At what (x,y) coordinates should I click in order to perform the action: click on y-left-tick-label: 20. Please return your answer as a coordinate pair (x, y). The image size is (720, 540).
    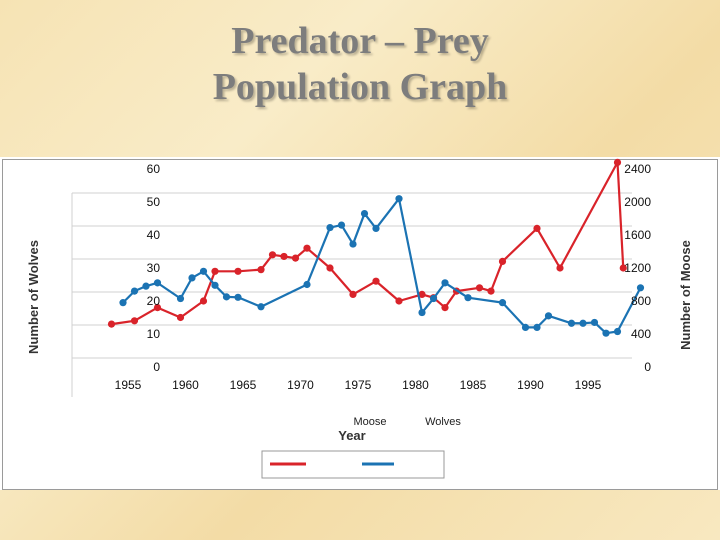
    Looking at the image, I should click on (154, 301).